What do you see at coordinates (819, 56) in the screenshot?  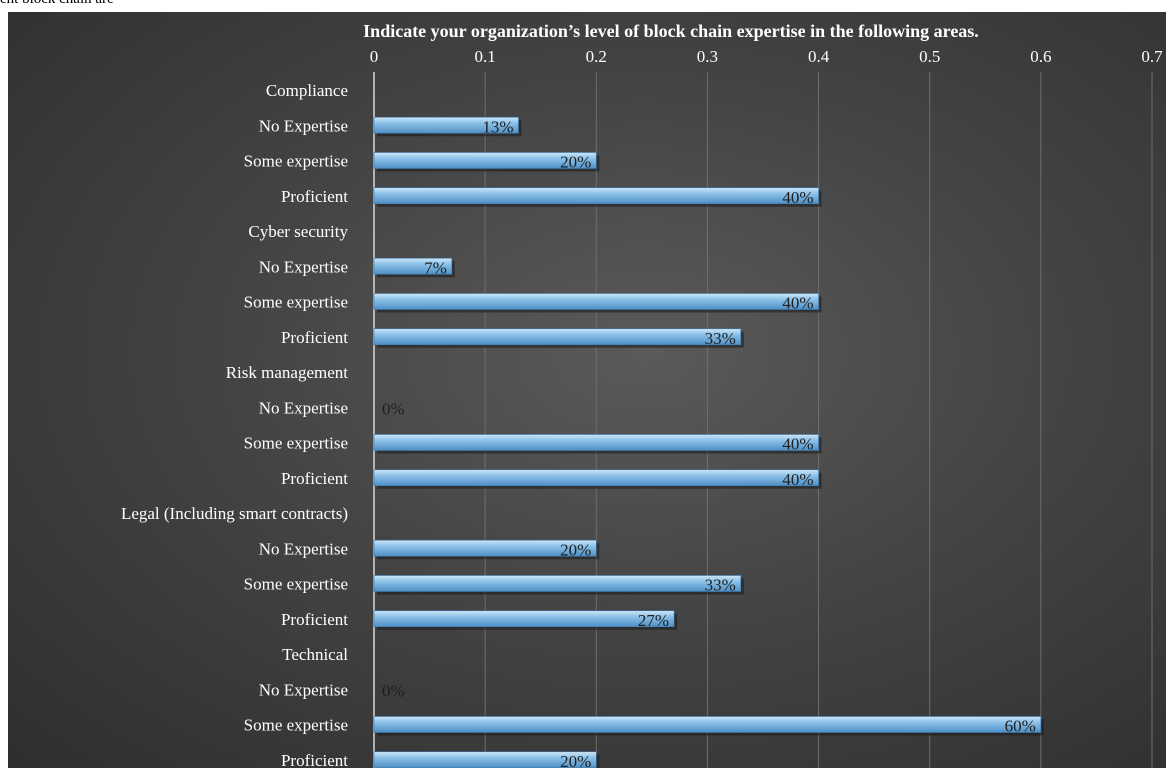 I see `x-tick-label: 0.4` at bounding box center [819, 56].